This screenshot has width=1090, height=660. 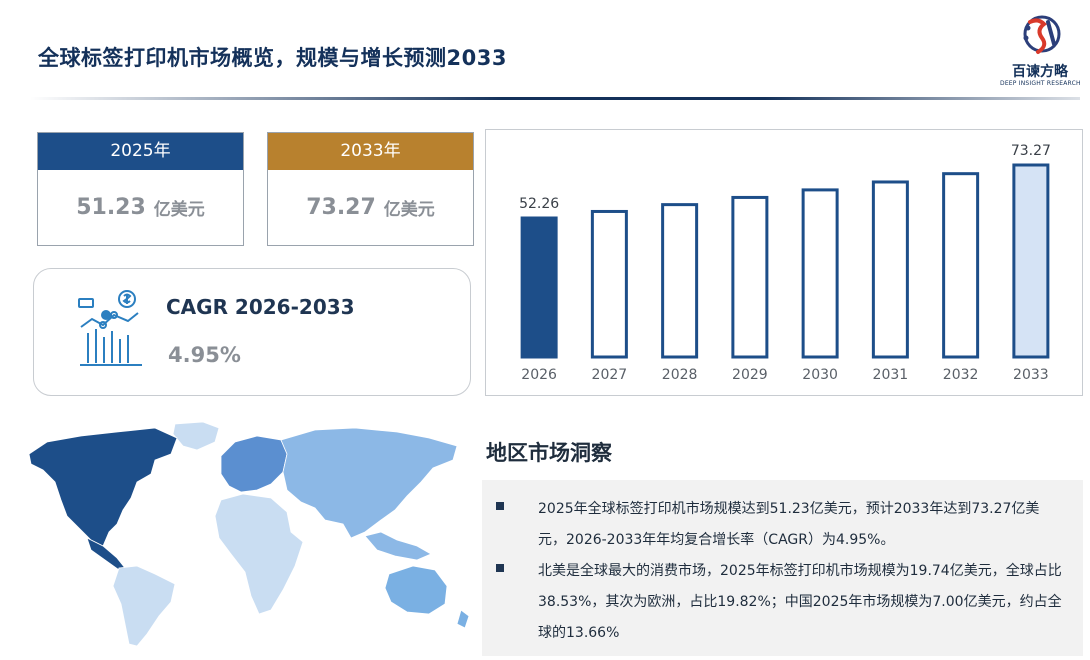 I want to click on map-new-zealand, so click(x=463, y=619).